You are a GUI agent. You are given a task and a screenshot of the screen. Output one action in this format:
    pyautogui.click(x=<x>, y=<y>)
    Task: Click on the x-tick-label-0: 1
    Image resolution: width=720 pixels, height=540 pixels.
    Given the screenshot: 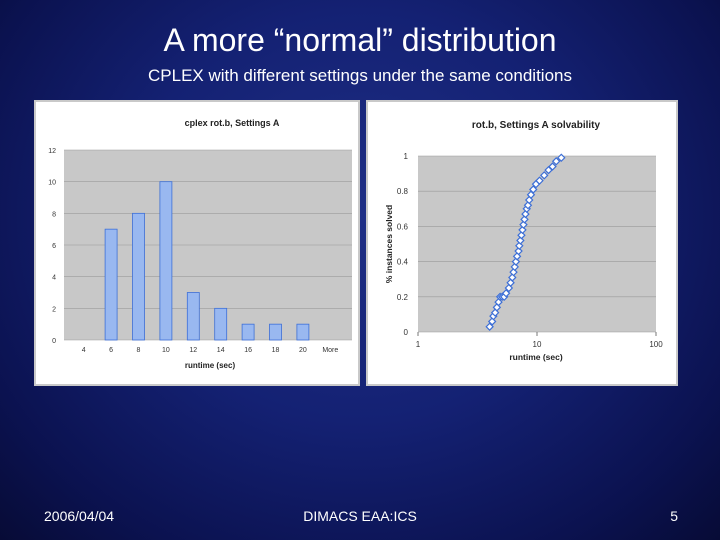 What is the action you would take?
    pyautogui.click(x=418, y=344)
    